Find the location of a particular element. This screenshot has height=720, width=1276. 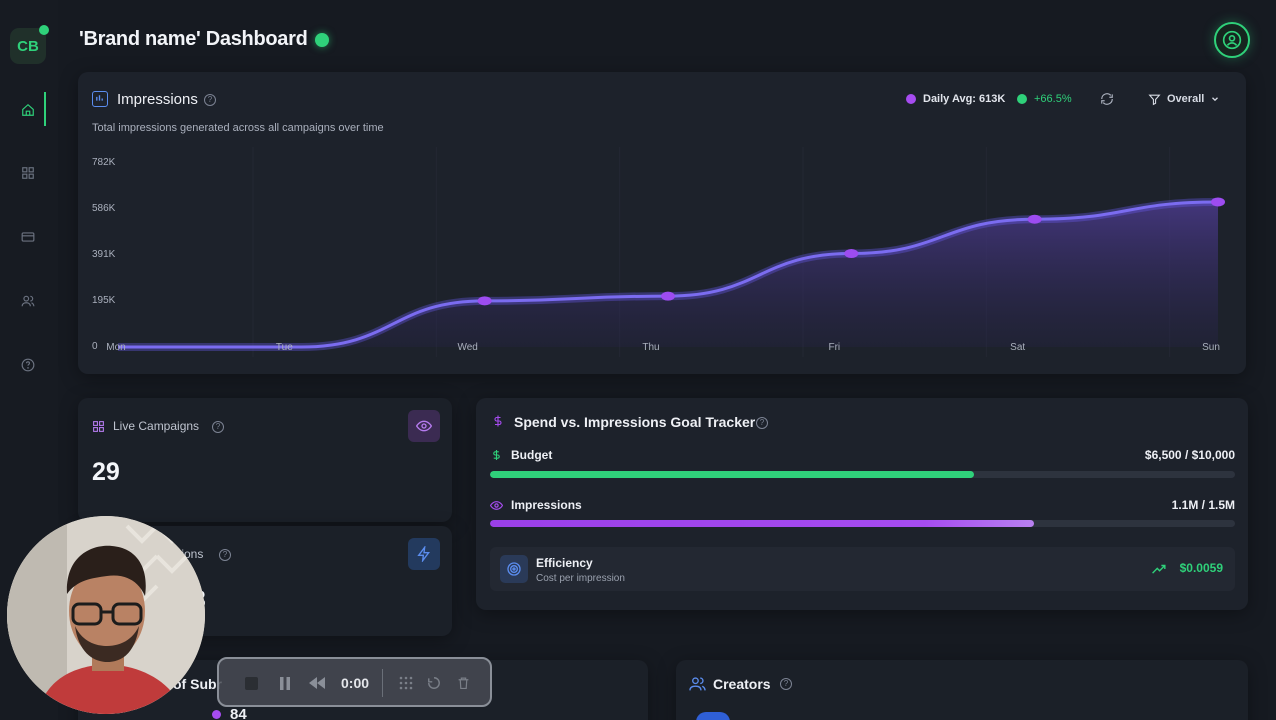

nav-card-icon is located at coordinates (28, 237).